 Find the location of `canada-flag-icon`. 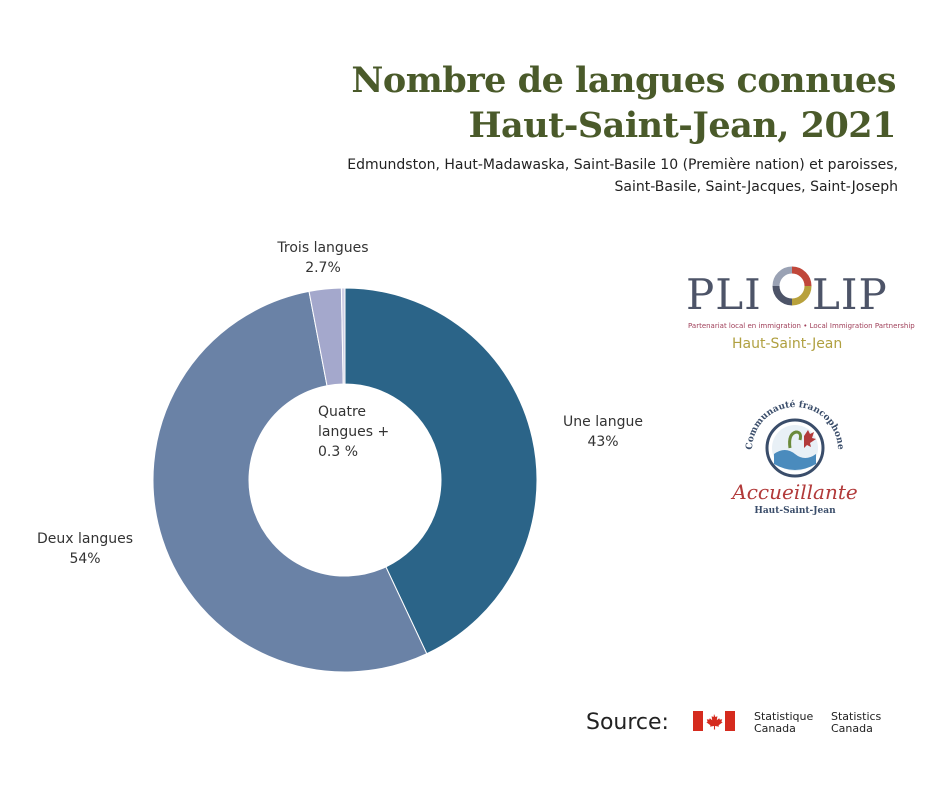

canada-flag-icon is located at coordinates (714, 721).